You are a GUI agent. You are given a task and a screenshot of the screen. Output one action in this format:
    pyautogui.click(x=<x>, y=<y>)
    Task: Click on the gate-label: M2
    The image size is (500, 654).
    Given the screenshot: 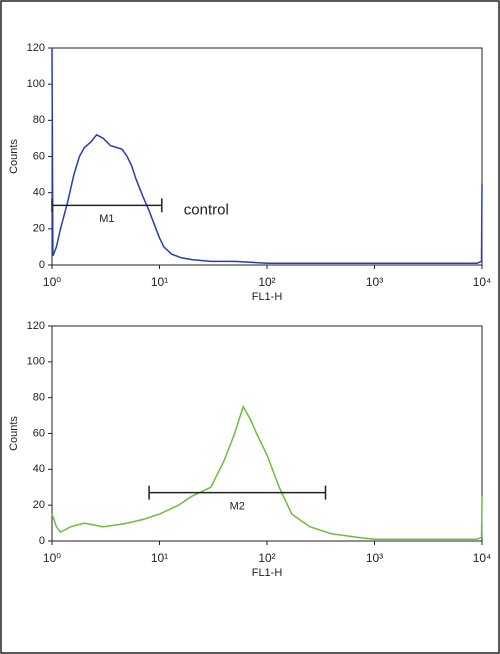 What is the action you would take?
    pyautogui.click(x=237, y=507)
    